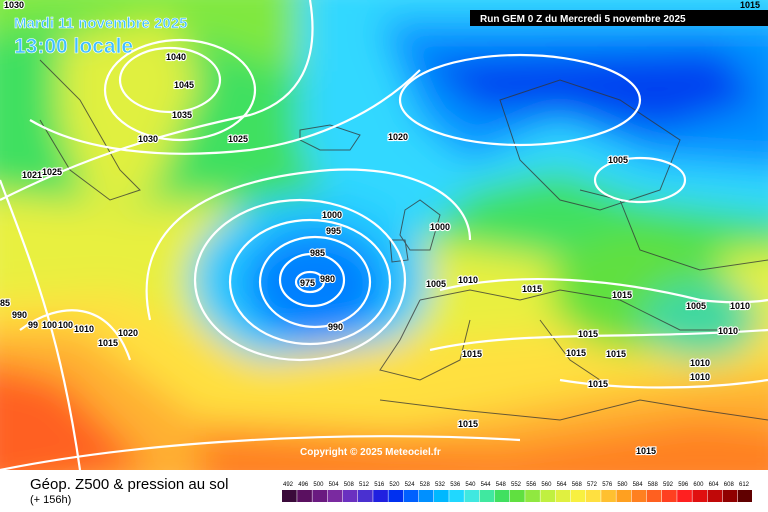 The image size is (768, 512). What do you see at coordinates (51, 500) in the screenshot?
I see `forecast-horizon: (+ 156h)` at bounding box center [51, 500].